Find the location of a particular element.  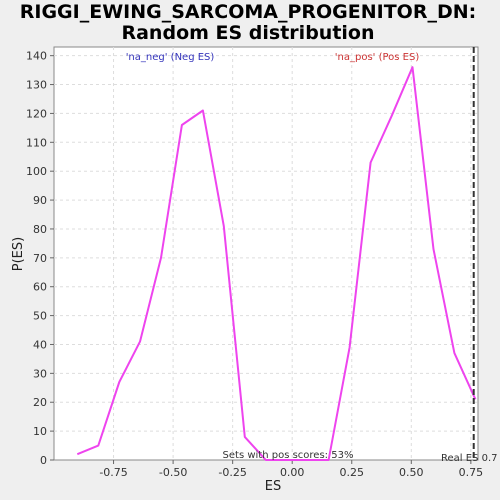

y-tick-label: 20 is located at coordinates (40, 402).